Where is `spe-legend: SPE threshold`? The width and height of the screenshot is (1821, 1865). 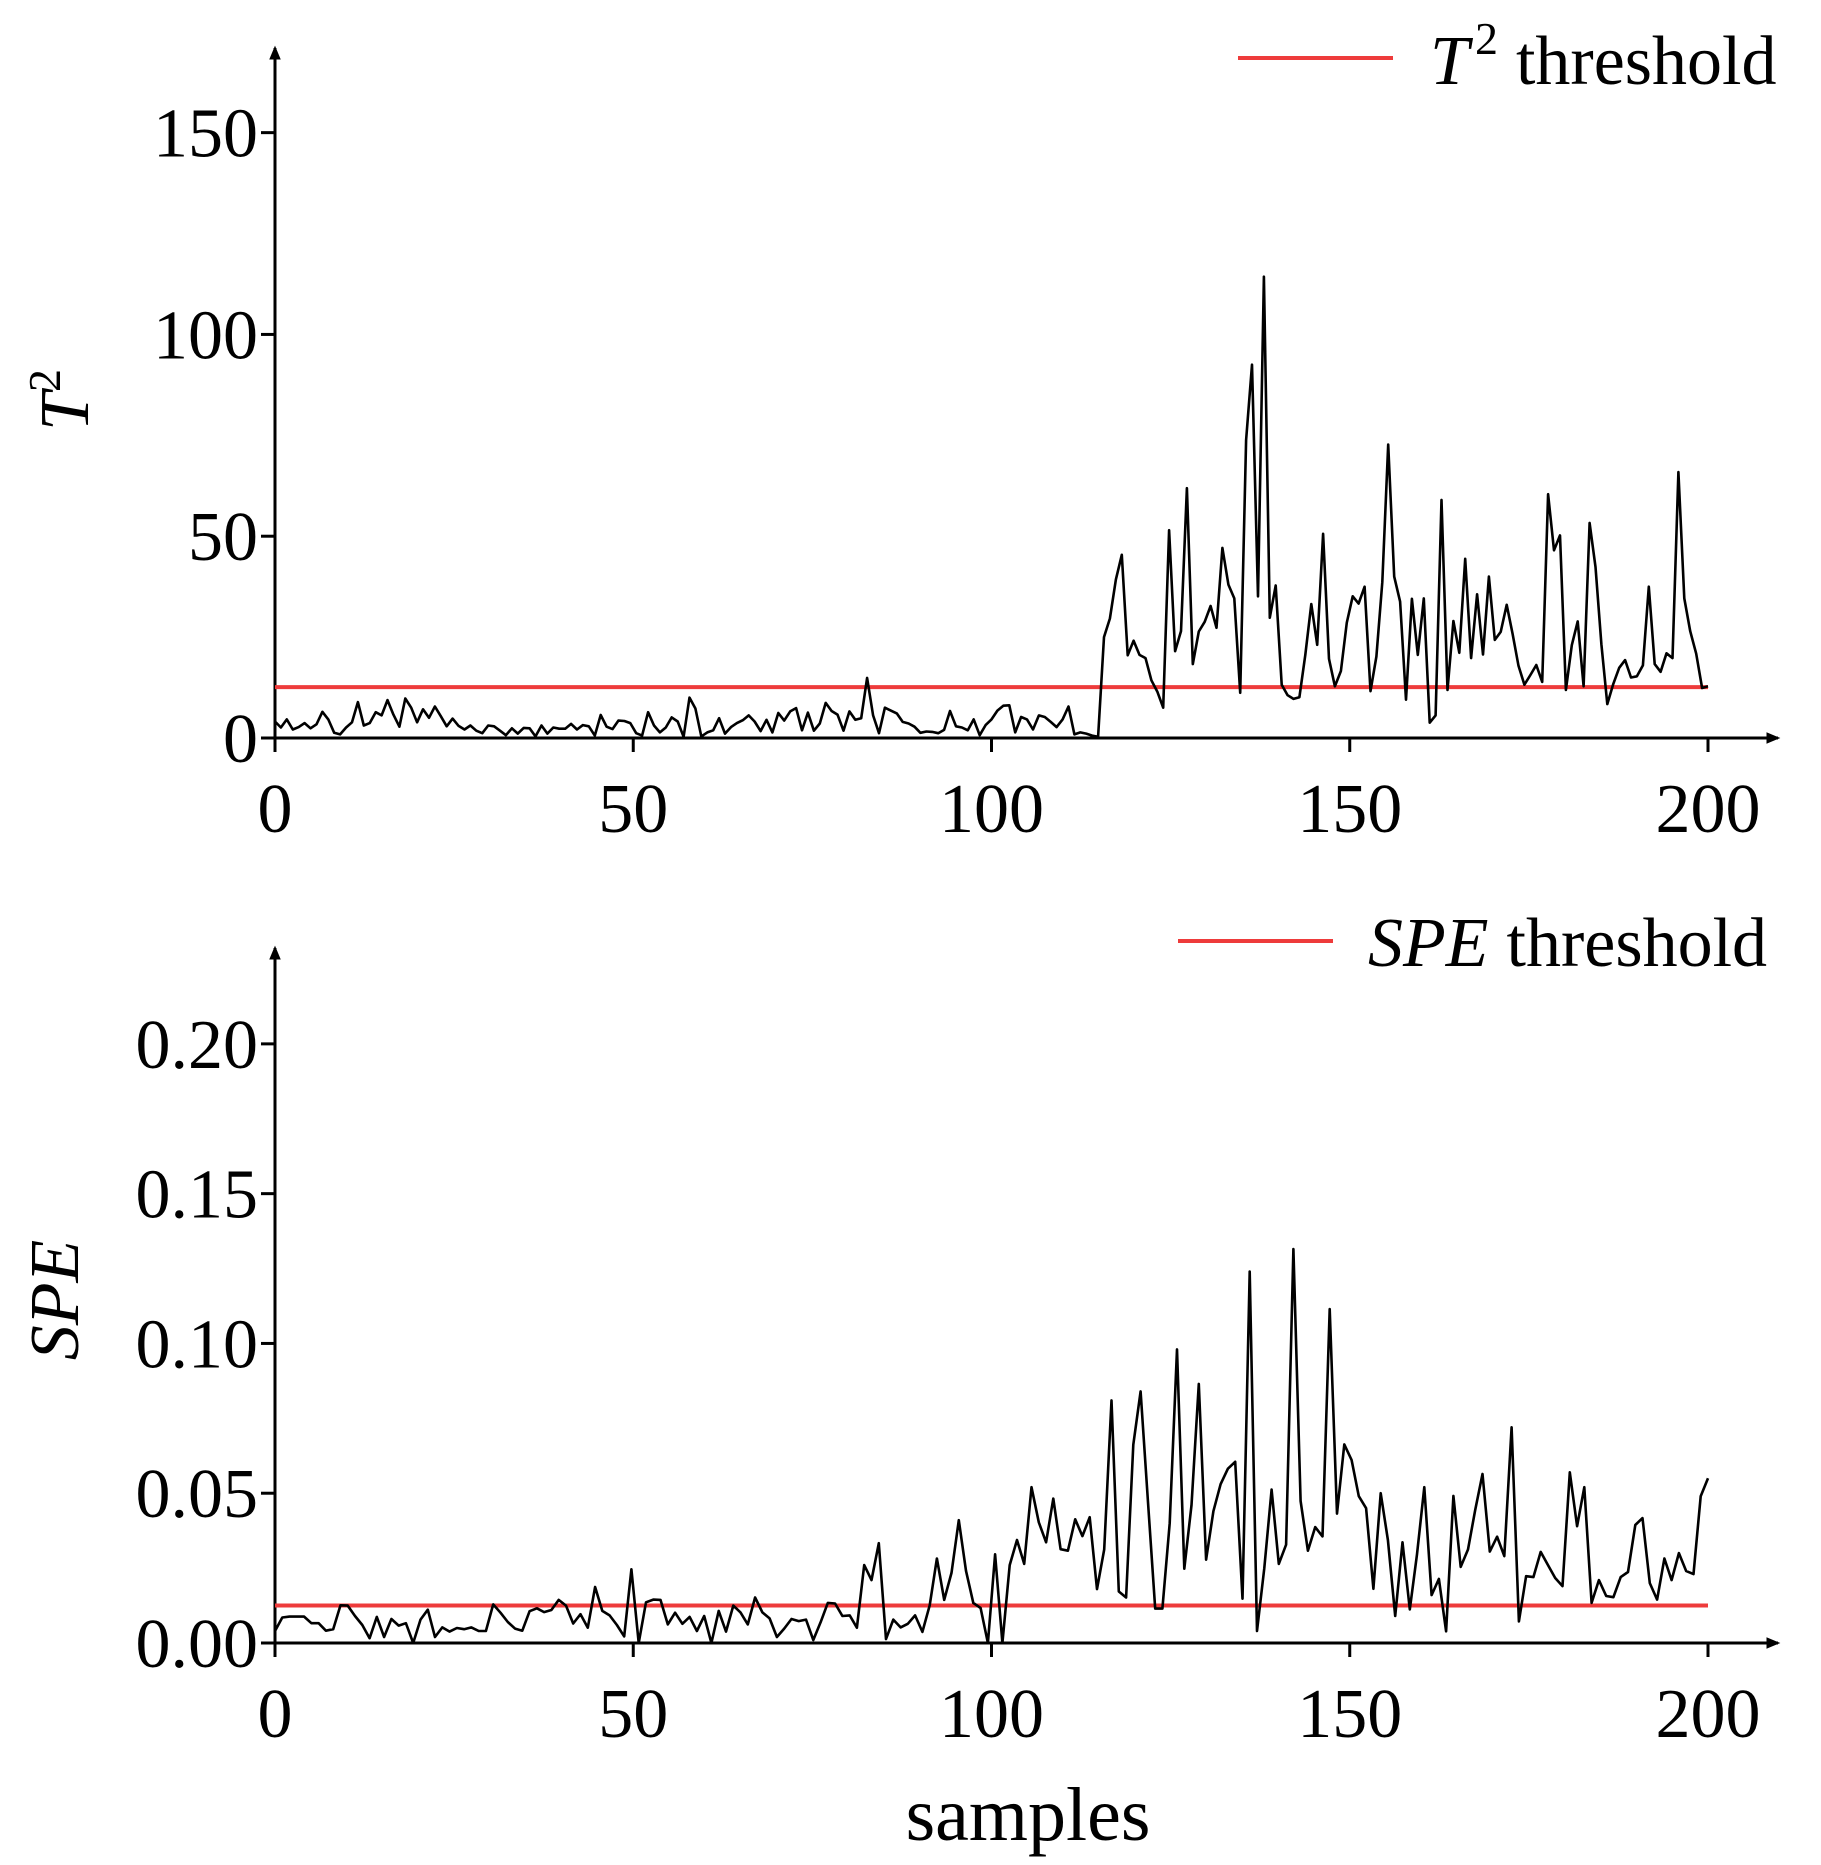 spe-legend: SPE threshold is located at coordinates (1472, 943).